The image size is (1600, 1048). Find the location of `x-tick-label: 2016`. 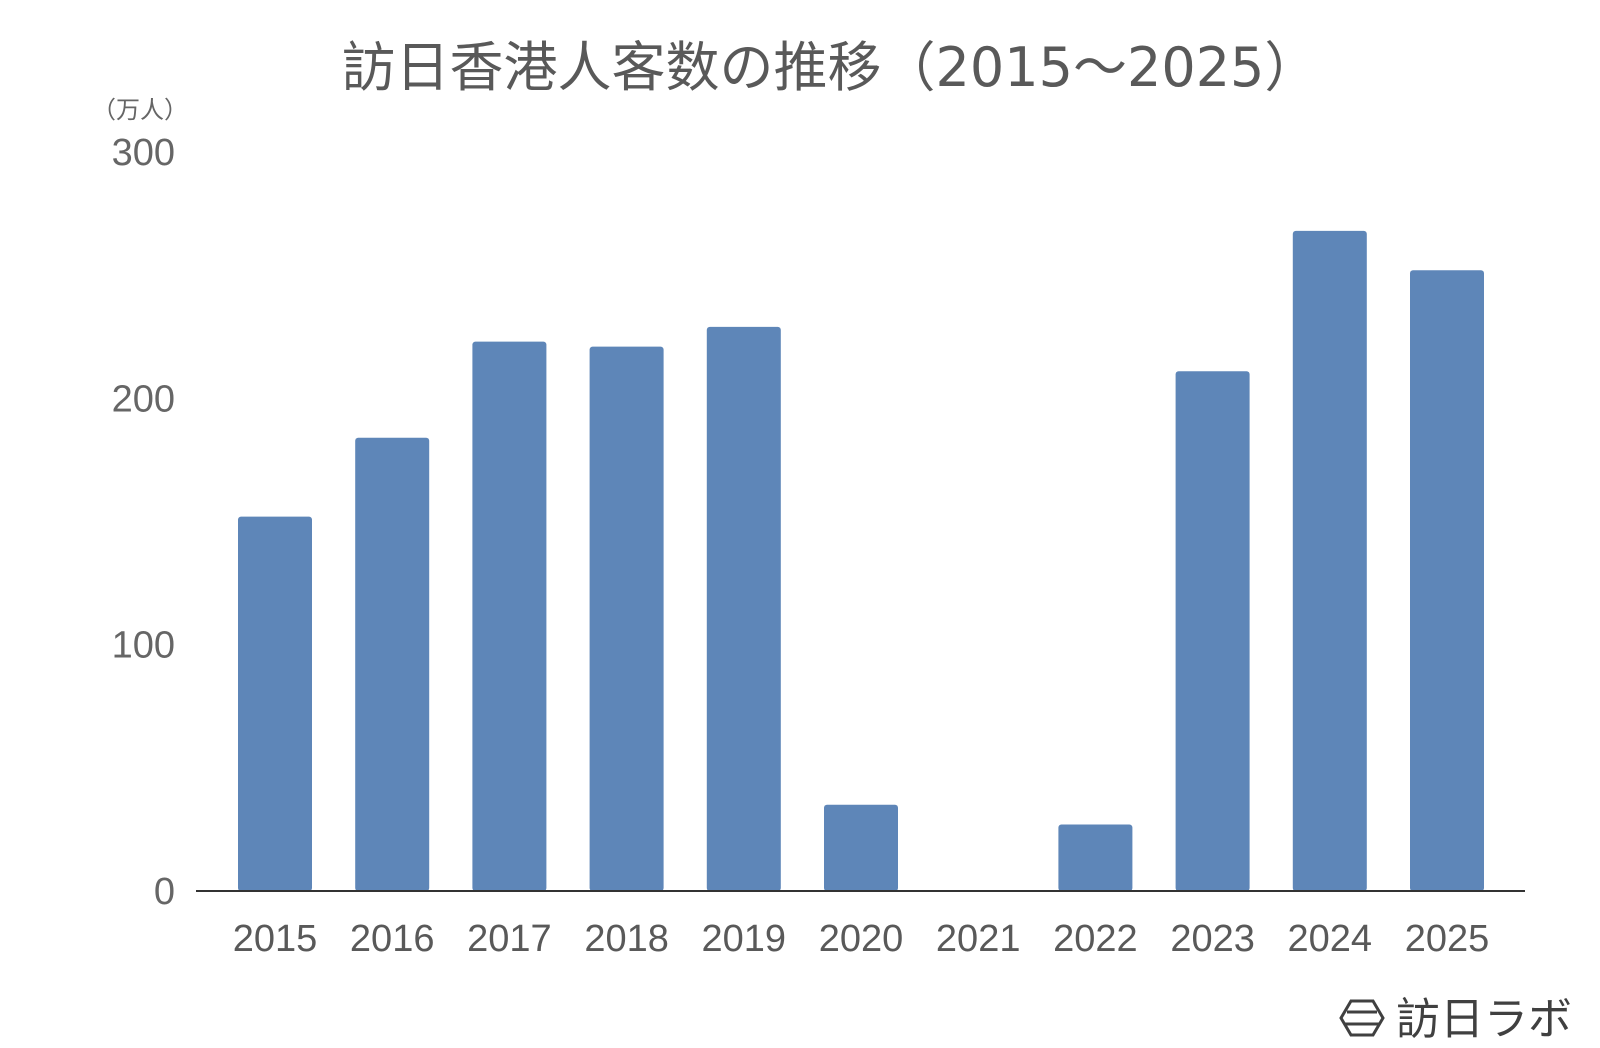

x-tick-label: 2016 is located at coordinates (392, 939).